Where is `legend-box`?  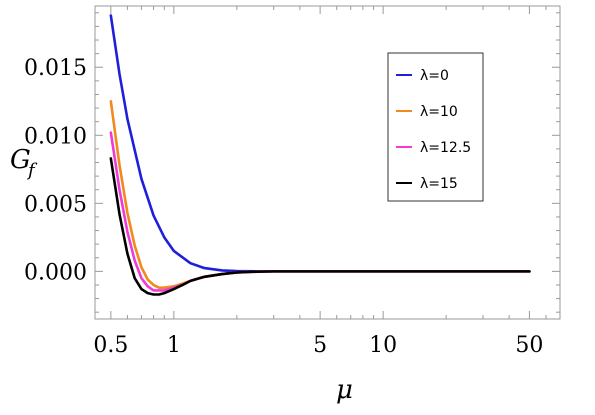 legend-box is located at coordinates (435, 127).